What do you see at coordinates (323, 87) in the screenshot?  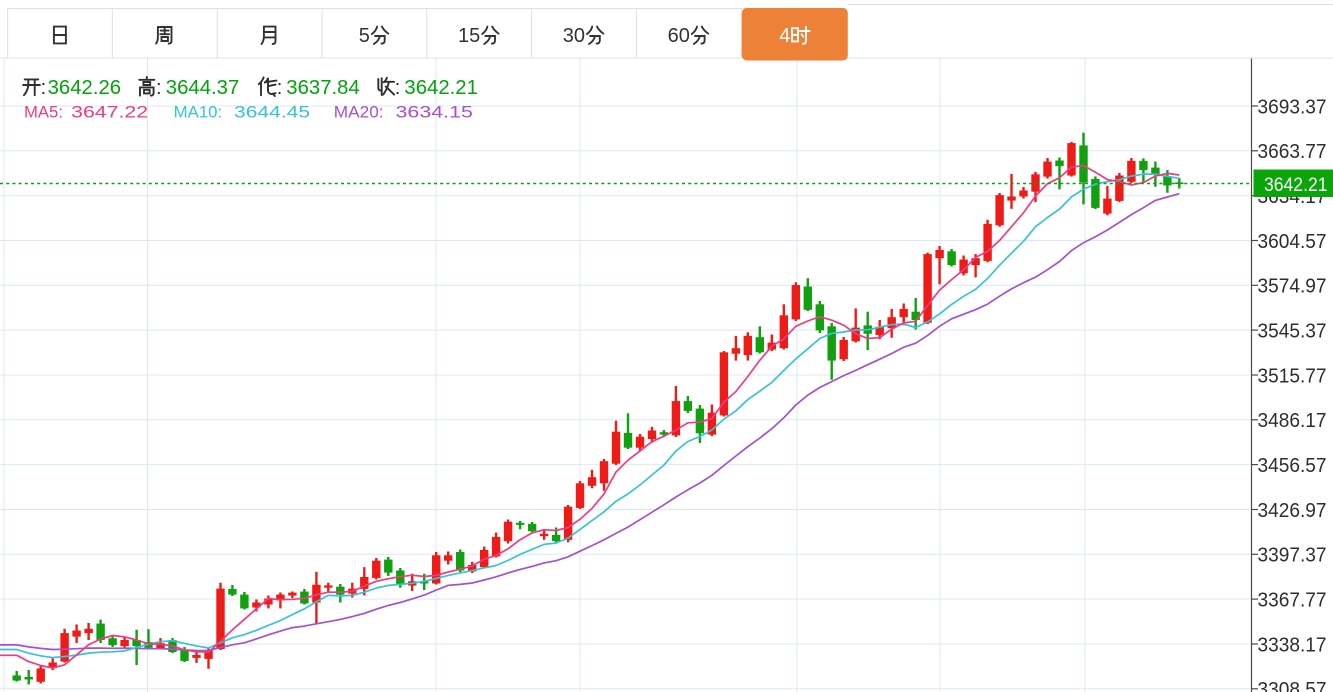 I see `svg-text: 3637.84` at bounding box center [323, 87].